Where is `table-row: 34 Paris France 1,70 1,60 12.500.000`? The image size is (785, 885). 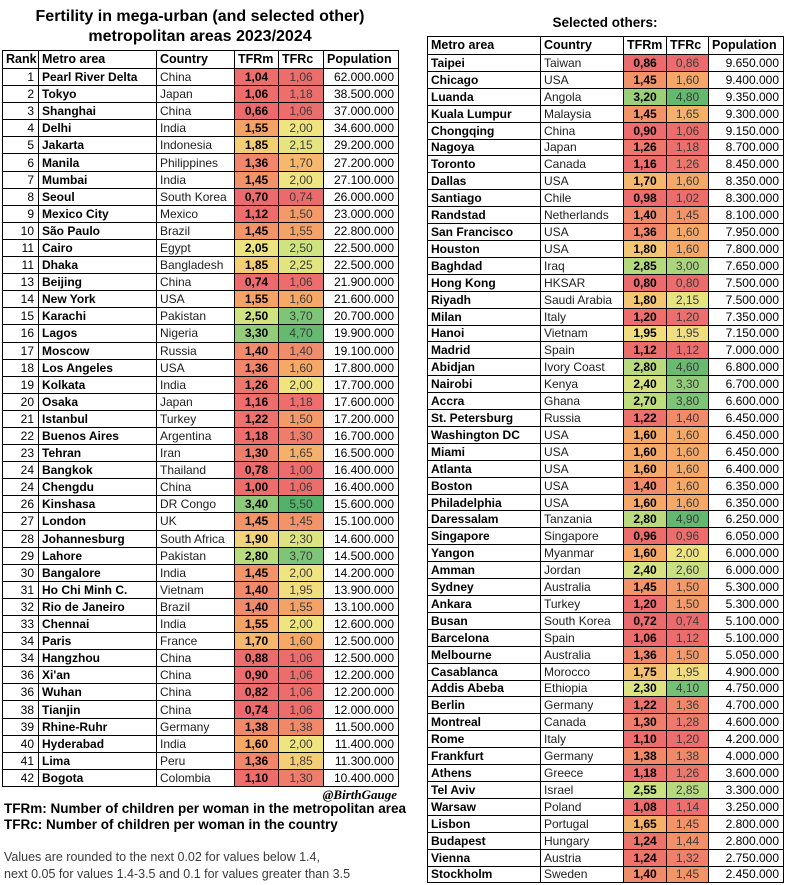 table-row: 34 Paris France 1,70 1,60 12.500.000 is located at coordinates (201, 642).